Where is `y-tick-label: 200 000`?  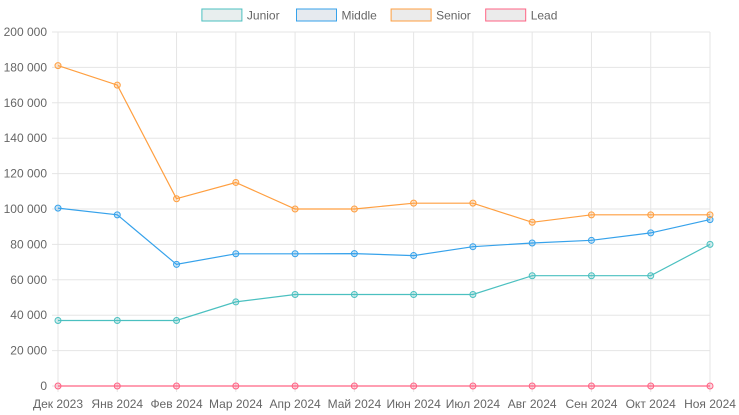 y-tick-label: 200 000 is located at coordinates (26, 32).